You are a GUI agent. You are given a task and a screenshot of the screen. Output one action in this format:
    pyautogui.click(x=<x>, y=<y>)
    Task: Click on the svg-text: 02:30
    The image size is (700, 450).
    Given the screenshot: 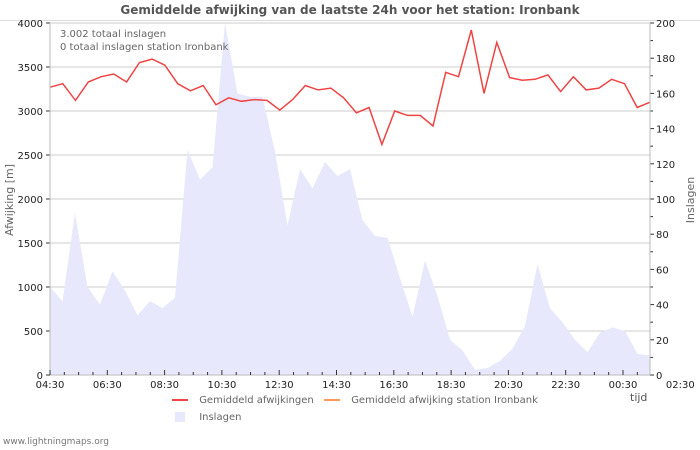 What is the action you would take?
    pyautogui.click(x=680, y=385)
    